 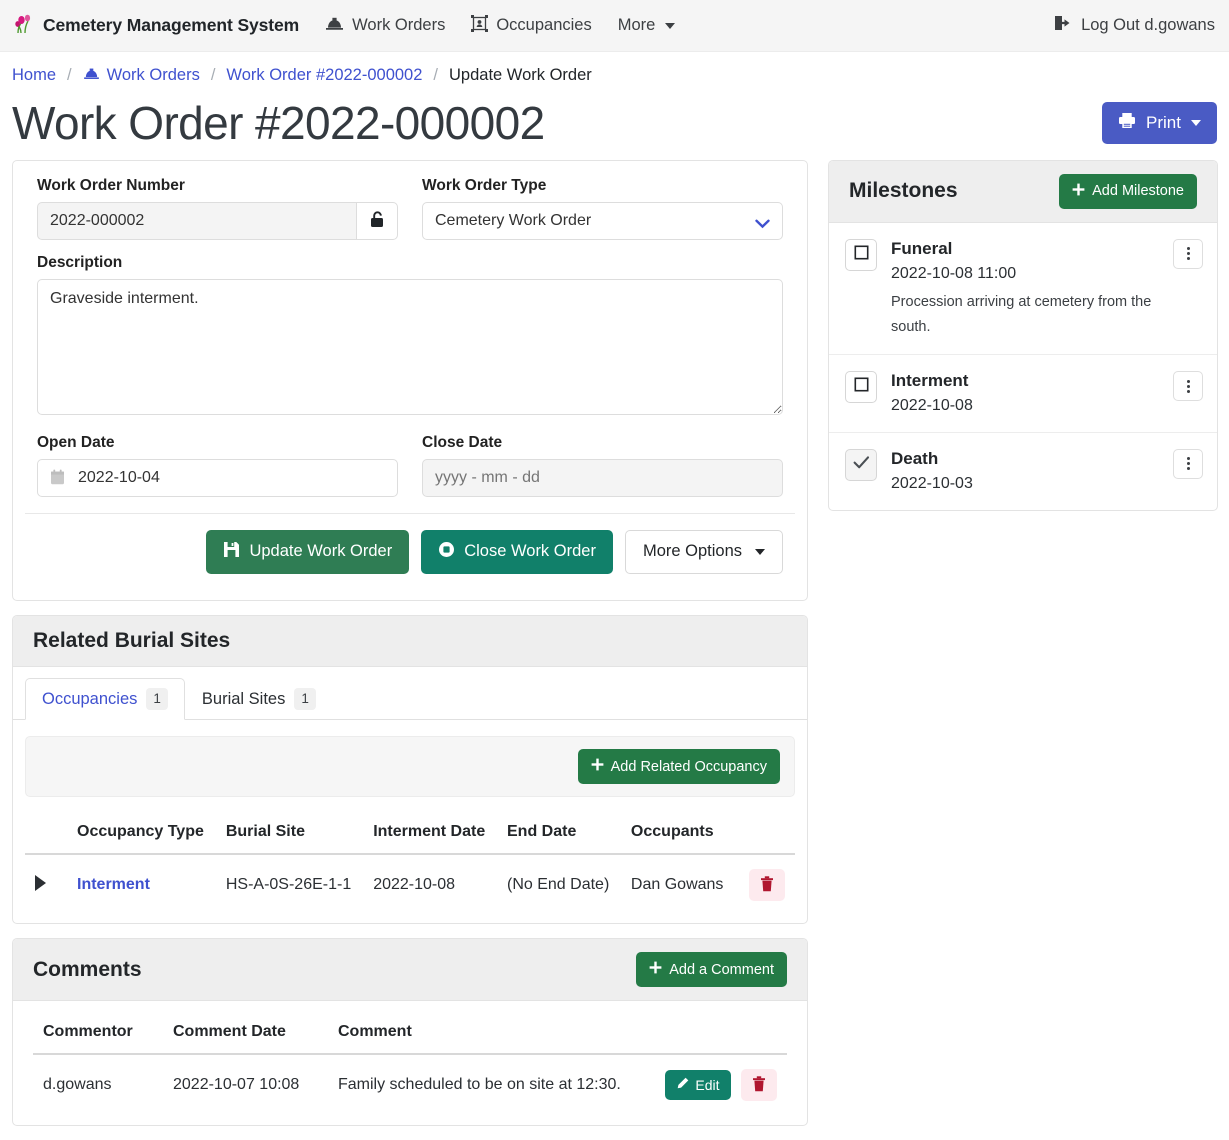 What do you see at coordinates (530, 551) in the screenshot?
I see `close-work-order-label: Close Work Order` at bounding box center [530, 551].